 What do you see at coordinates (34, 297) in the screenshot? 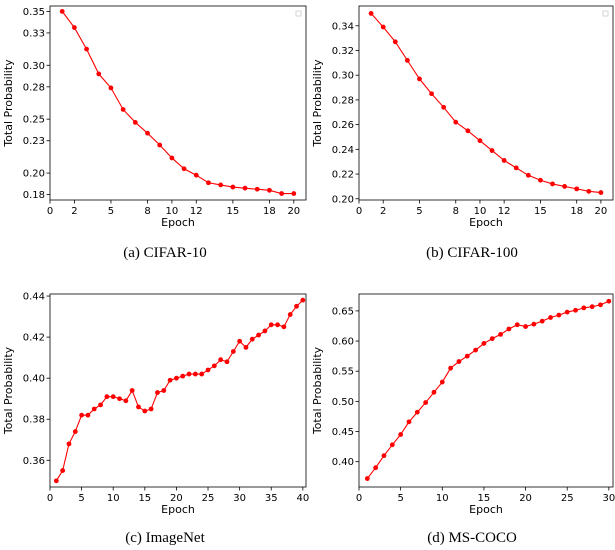
I see `y-tick-label: 0.44` at bounding box center [34, 297].